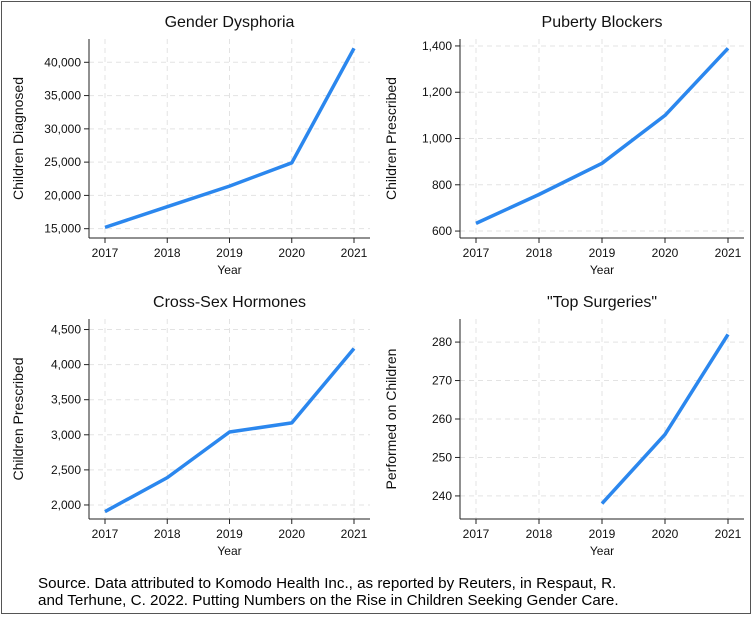 The width and height of the screenshot is (754, 617). Describe the element at coordinates (229, 302) in the screenshot. I see `chart-title: Cross-Sex Hormones` at that location.